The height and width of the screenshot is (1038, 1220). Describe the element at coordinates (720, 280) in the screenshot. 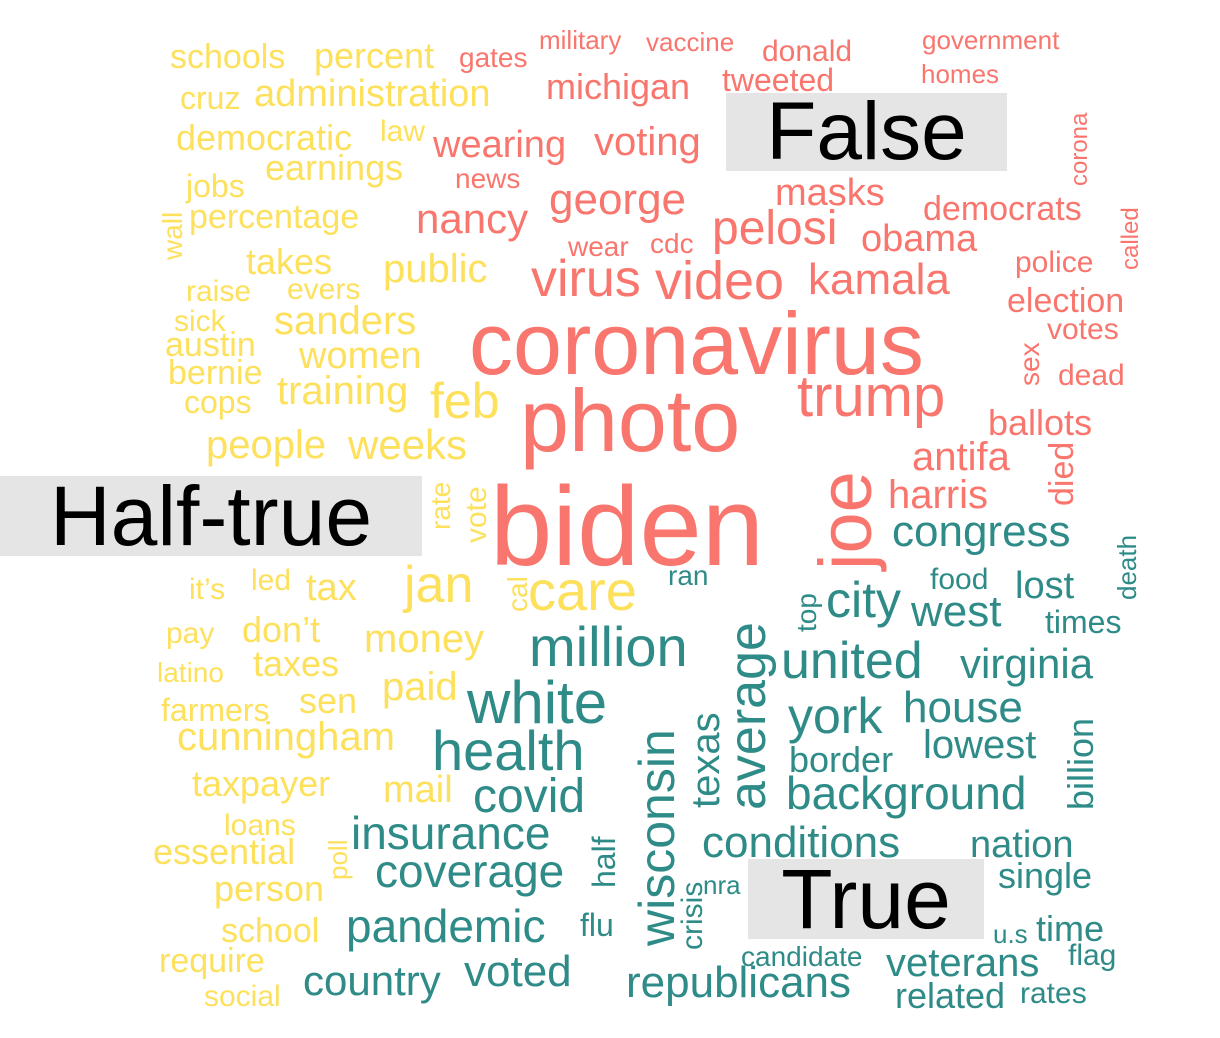

I see `word-false-video: video` at that location.